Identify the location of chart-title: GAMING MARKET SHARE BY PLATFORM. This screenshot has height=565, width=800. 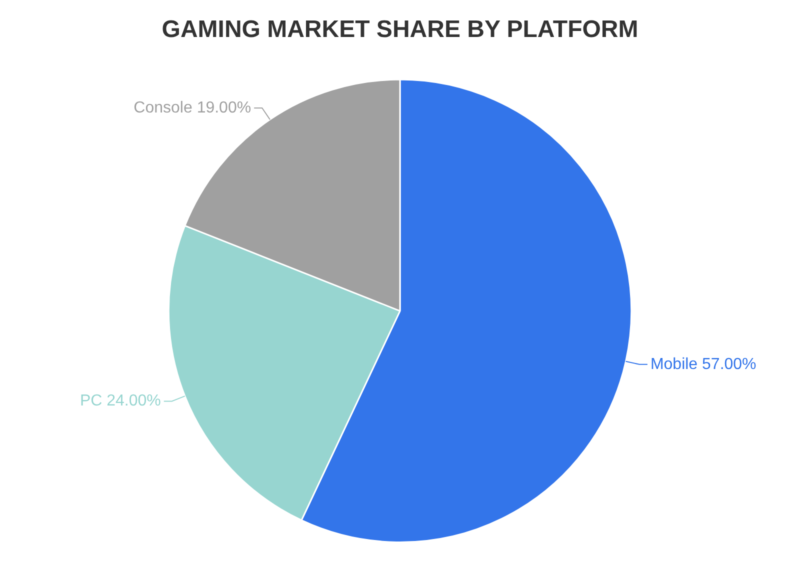
(400, 30).